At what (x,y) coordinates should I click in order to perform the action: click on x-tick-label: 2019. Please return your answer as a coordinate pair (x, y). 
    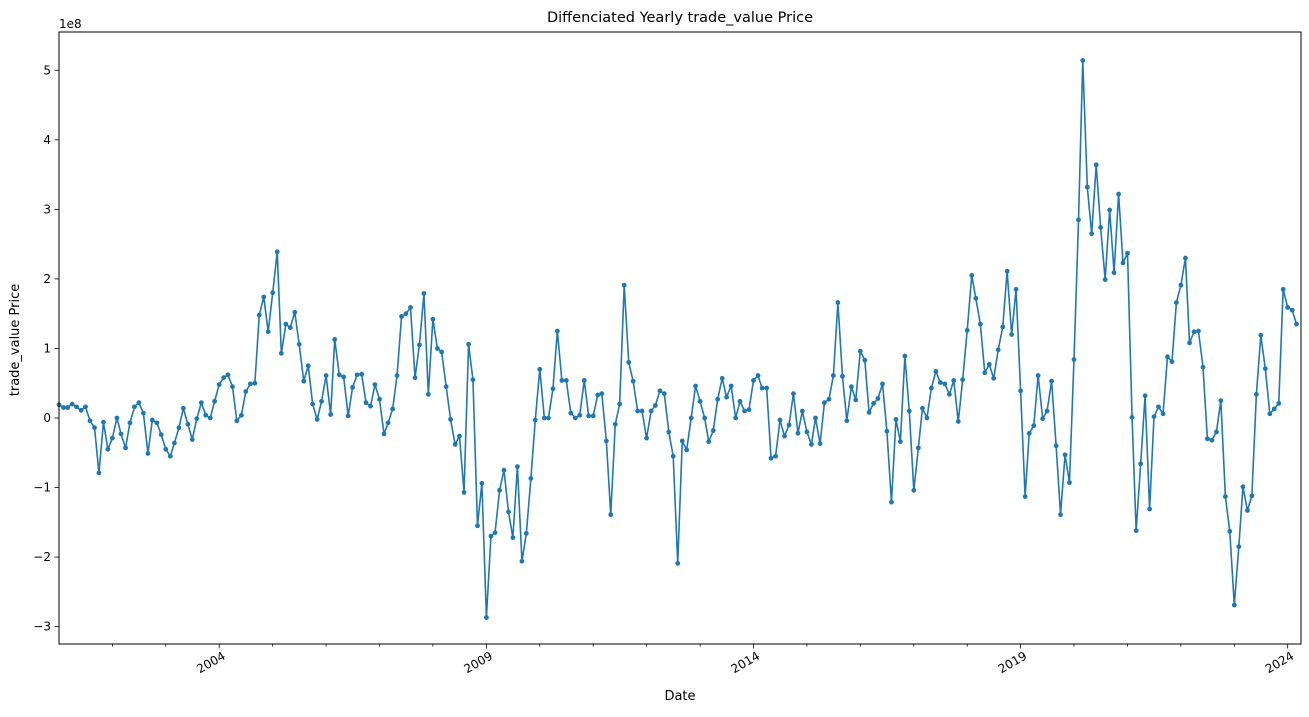
    Looking at the image, I should click on (1012, 662).